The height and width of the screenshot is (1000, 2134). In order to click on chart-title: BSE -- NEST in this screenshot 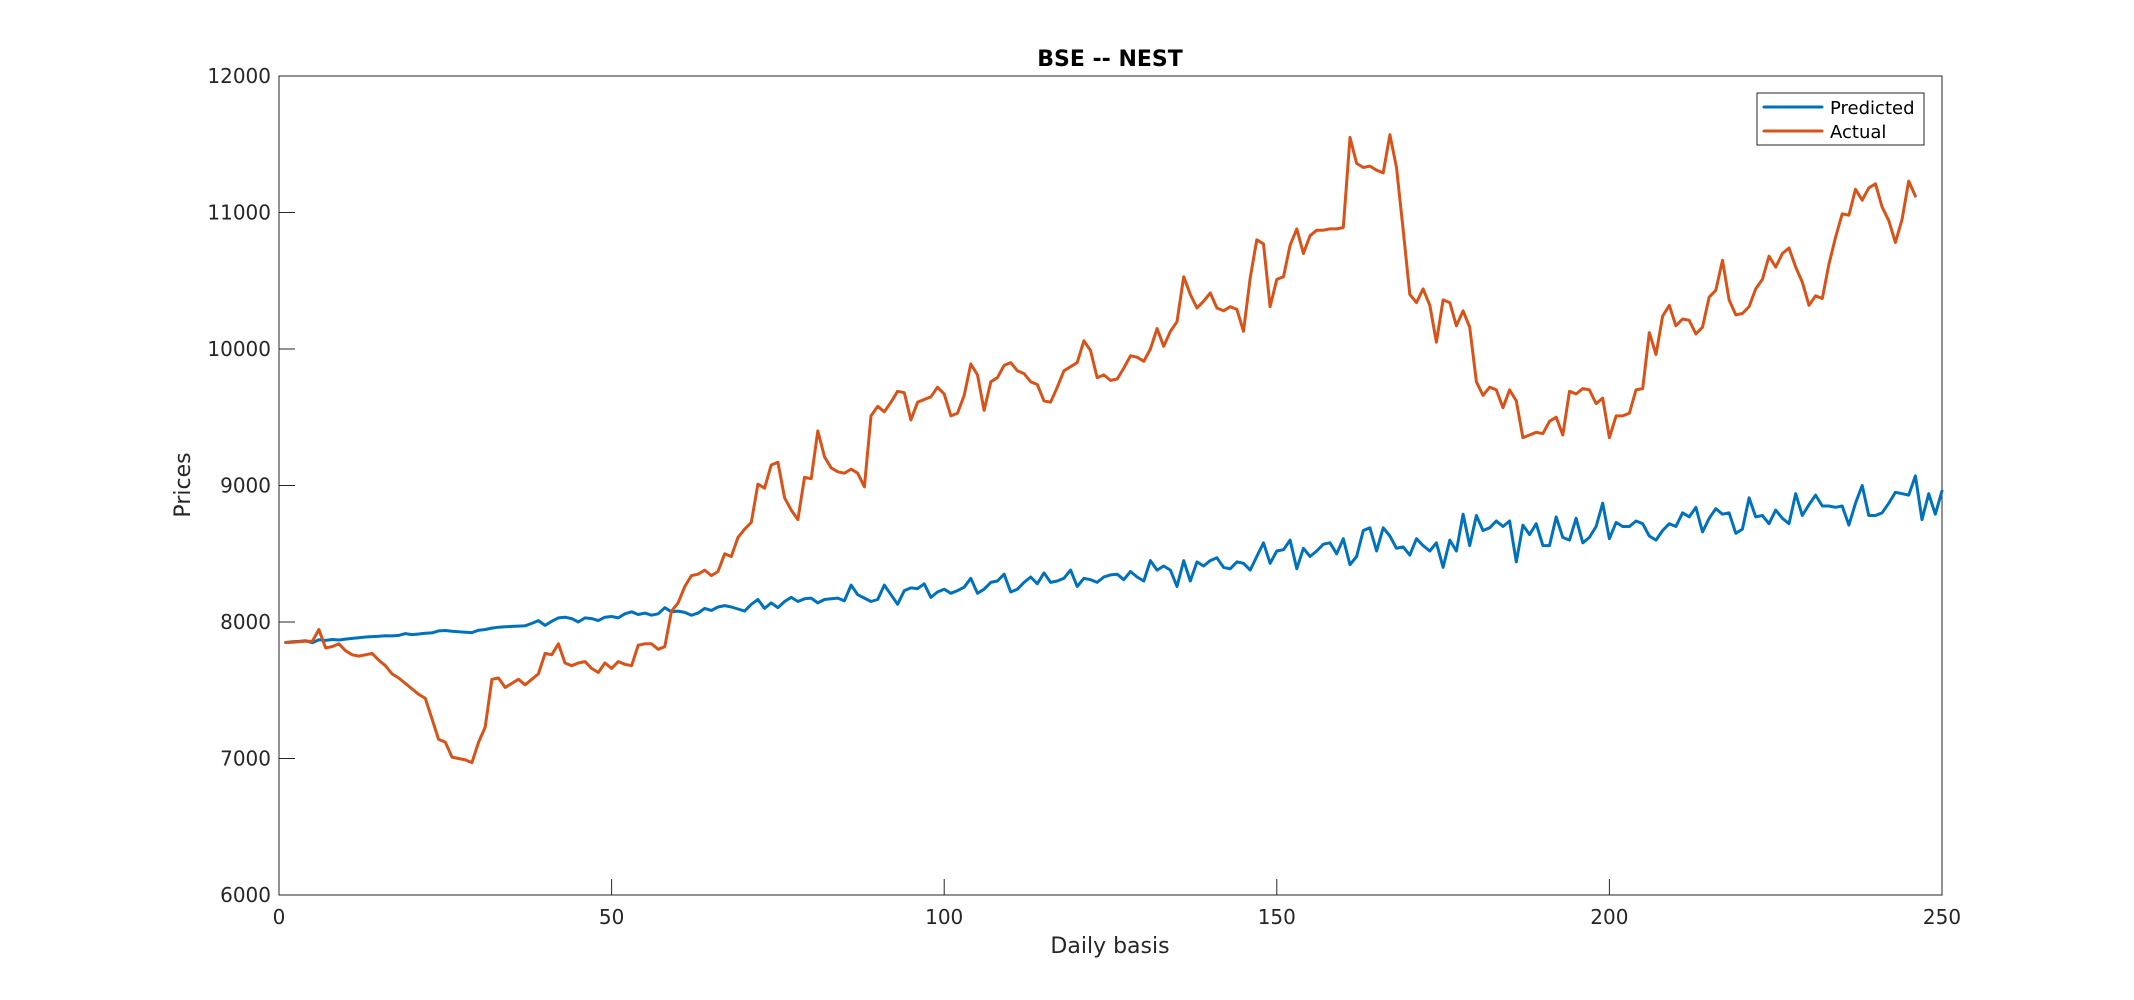, I will do `click(1110, 59)`.